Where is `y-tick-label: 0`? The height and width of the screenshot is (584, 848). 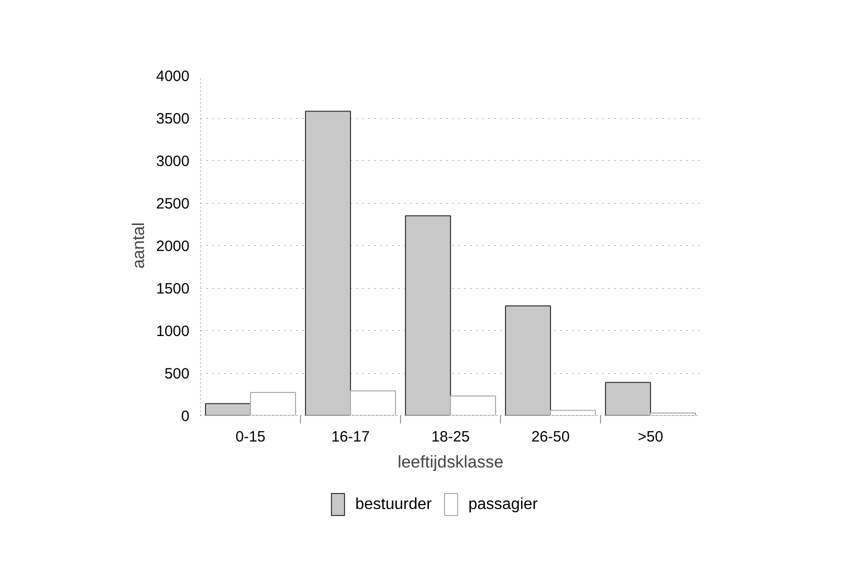 y-tick-label: 0 is located at coordinates (185, 416).